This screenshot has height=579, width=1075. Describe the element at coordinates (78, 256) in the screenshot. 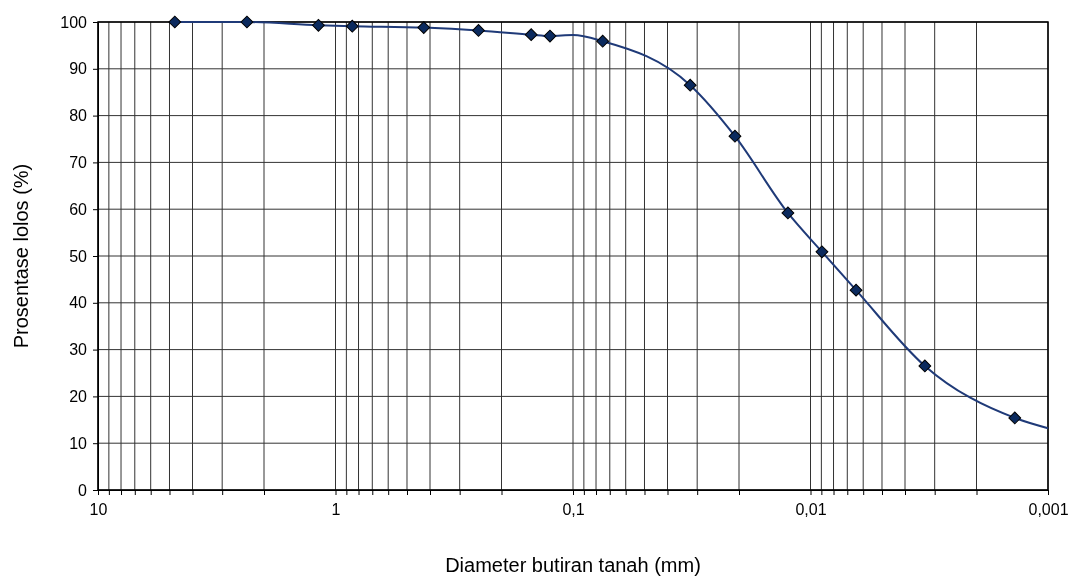

I see `y-tick-label: 50` at that location.